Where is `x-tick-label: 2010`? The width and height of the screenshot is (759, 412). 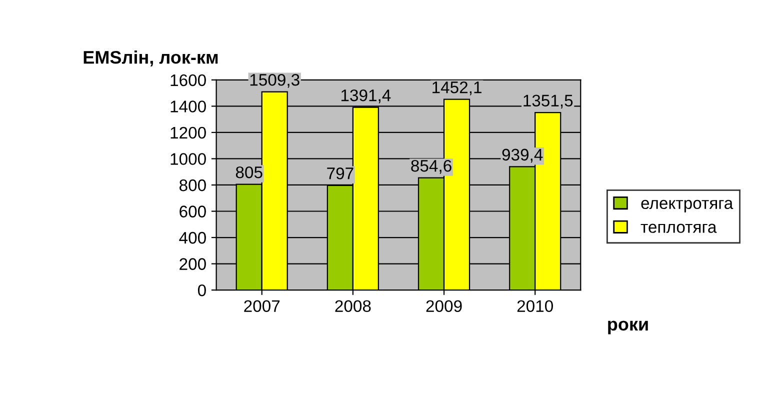 x-tick-label: 2010 is located at coordinates (535, 306).